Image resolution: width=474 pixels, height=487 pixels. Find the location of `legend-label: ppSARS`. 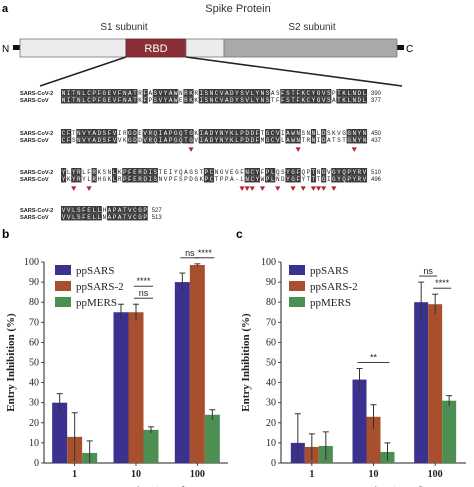

legend-label: ppSARS is located at coordinates (95, 271).